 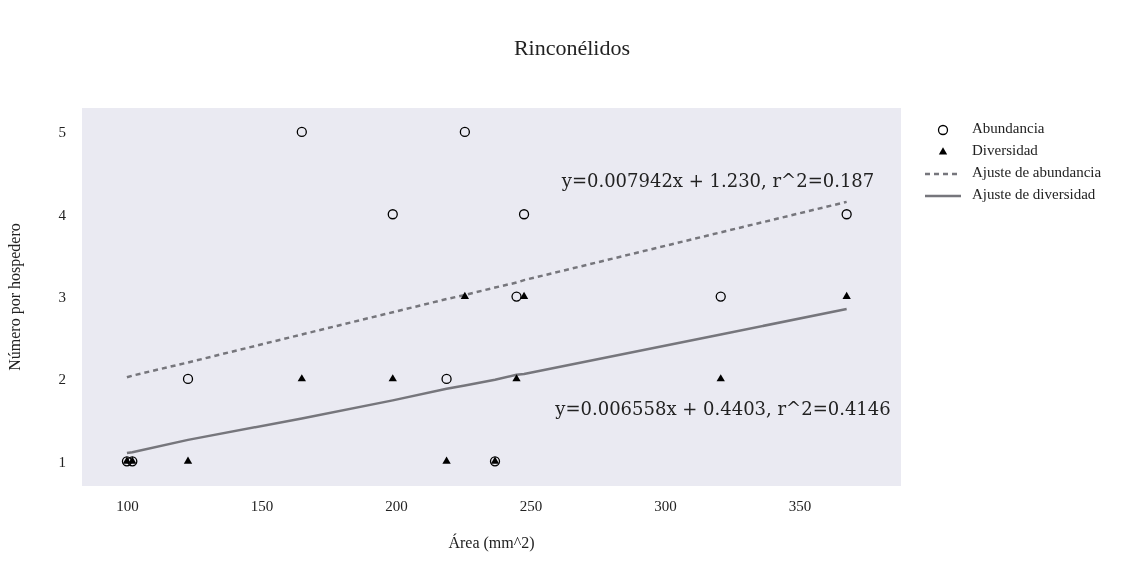 I want to click on x-axis-title: Área (mm^2), so click(x=491, y=542).